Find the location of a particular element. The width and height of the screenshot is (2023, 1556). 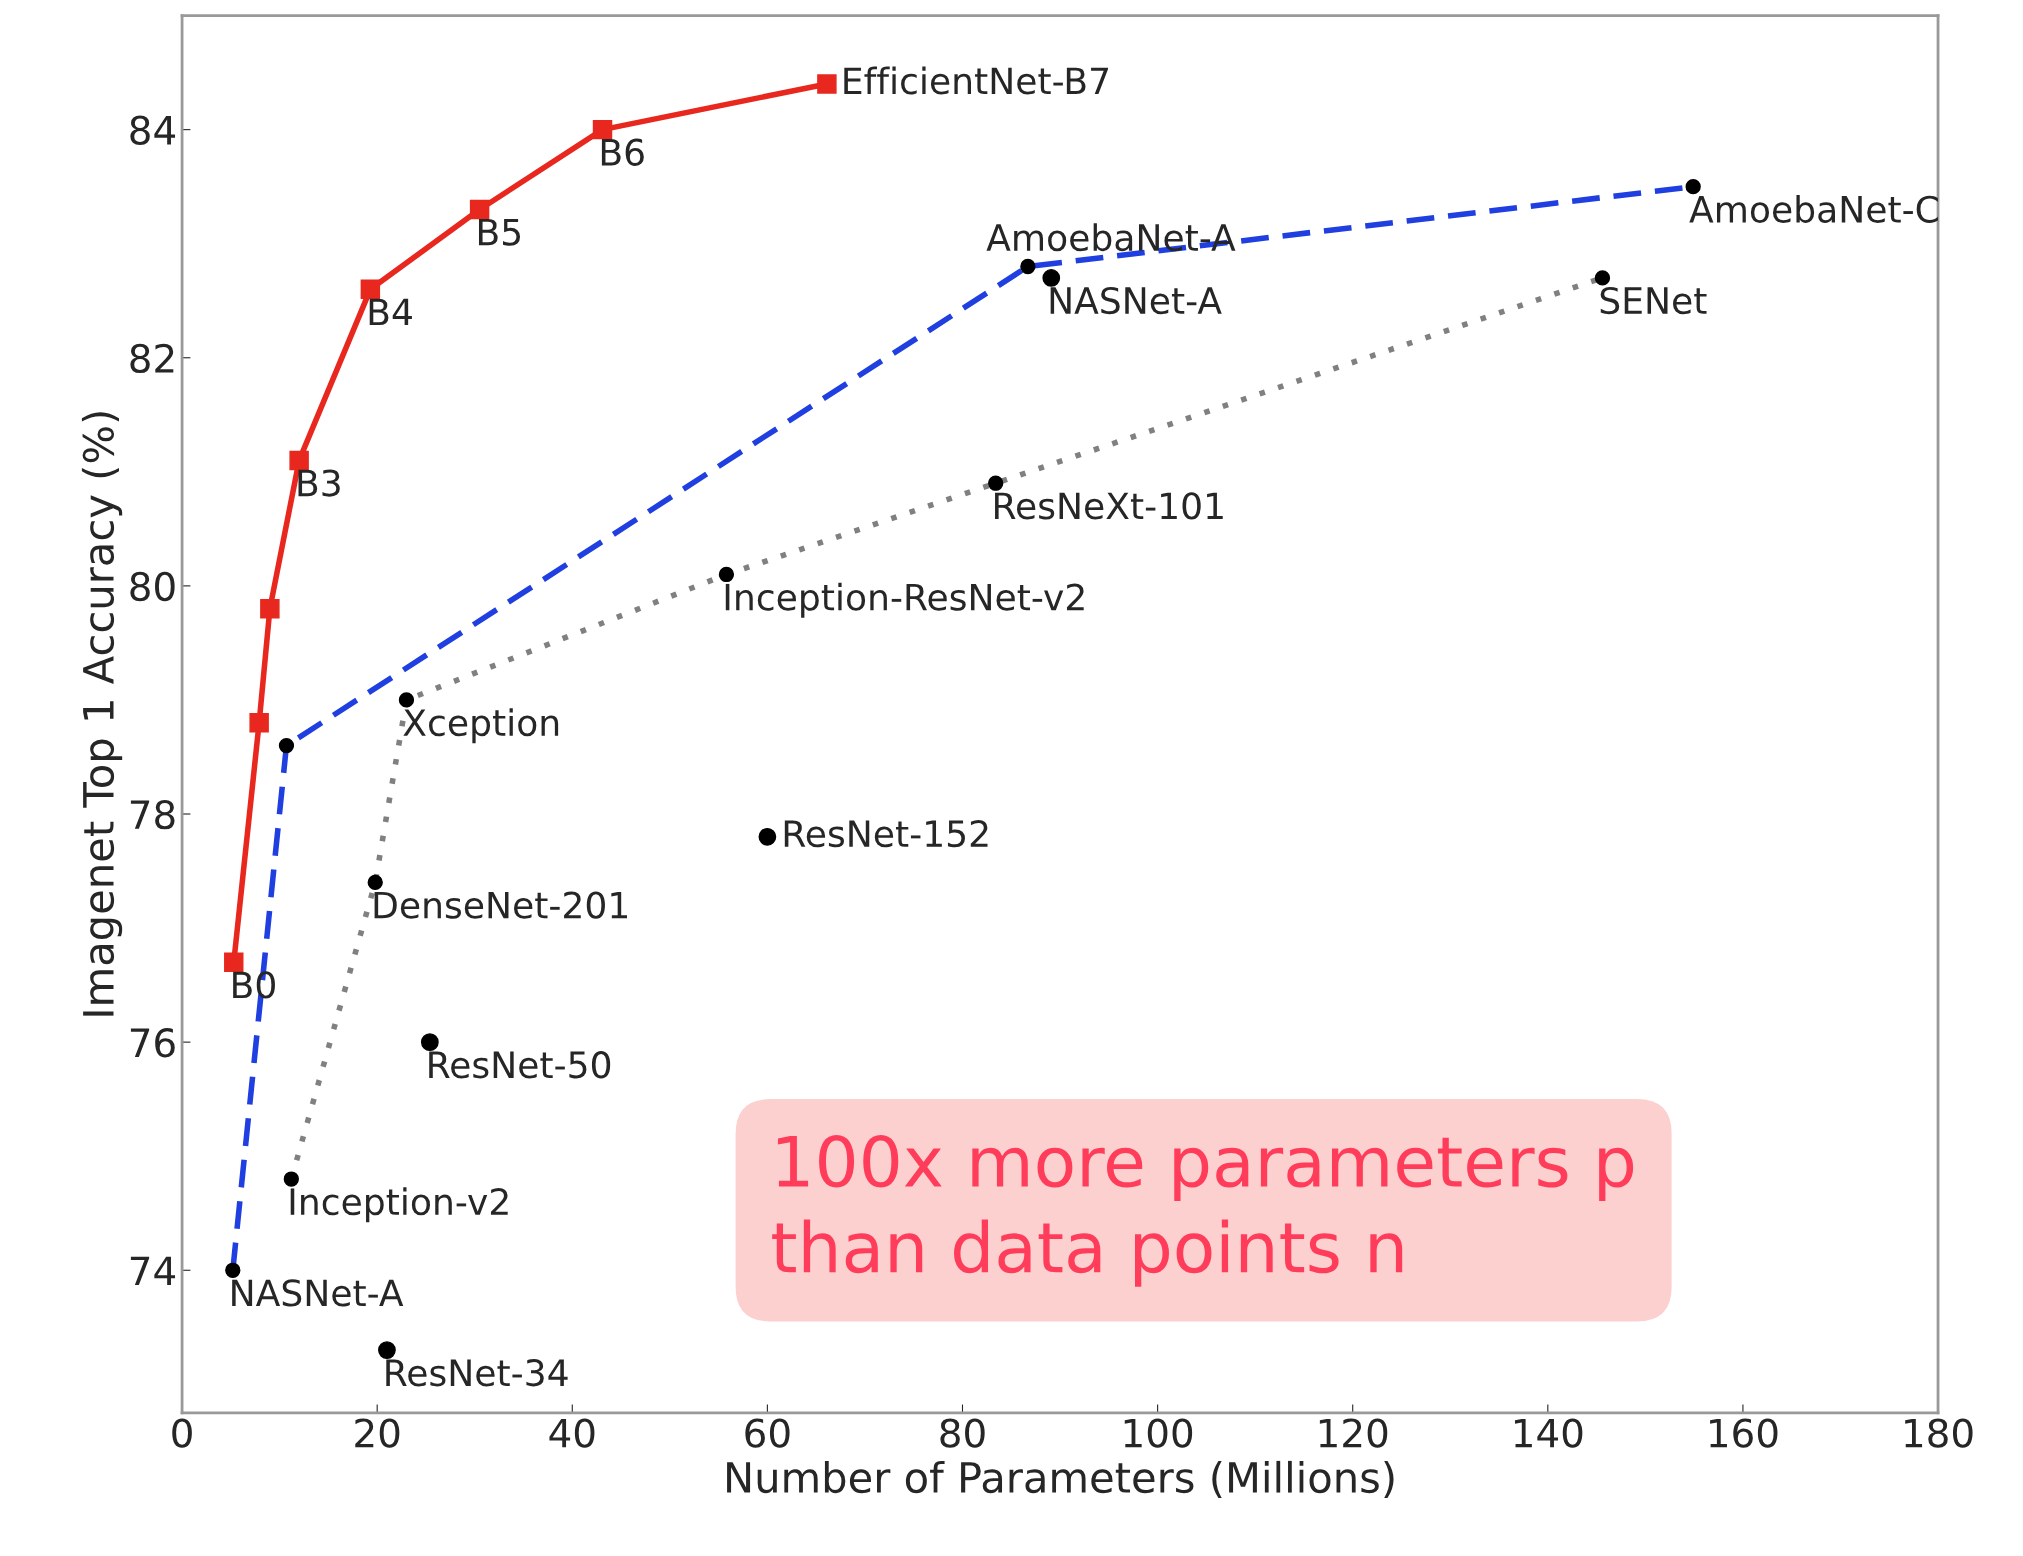

annotation: 100x more parameters p than data points n is located at coordinates (1203, 1211).